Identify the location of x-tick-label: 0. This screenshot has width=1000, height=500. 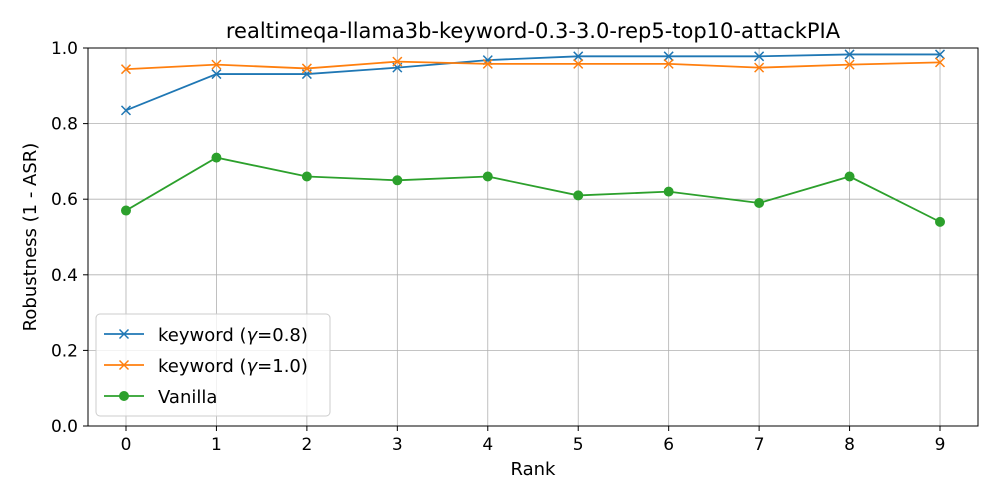
(126, 445).